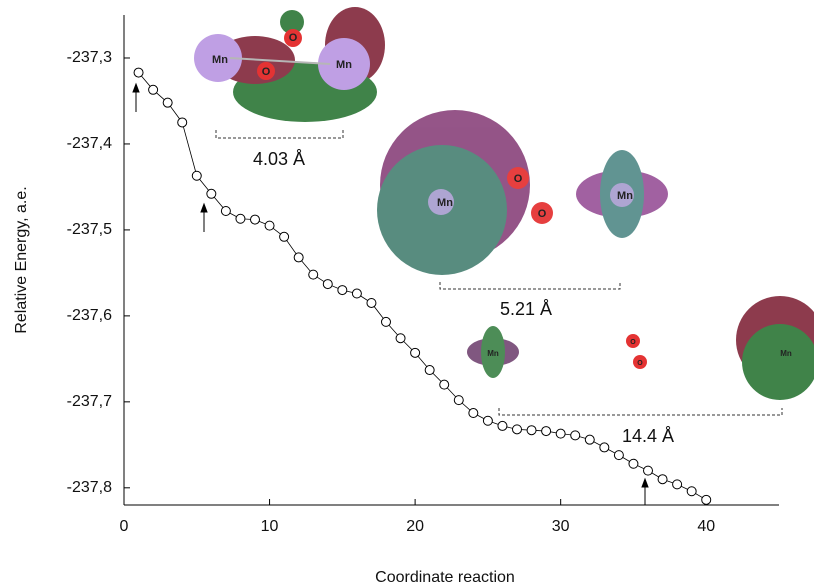 The width and height of the screenshot is (814, 587). I want to click on x-axis-label: Coordinate reaction, so click(445, 577).